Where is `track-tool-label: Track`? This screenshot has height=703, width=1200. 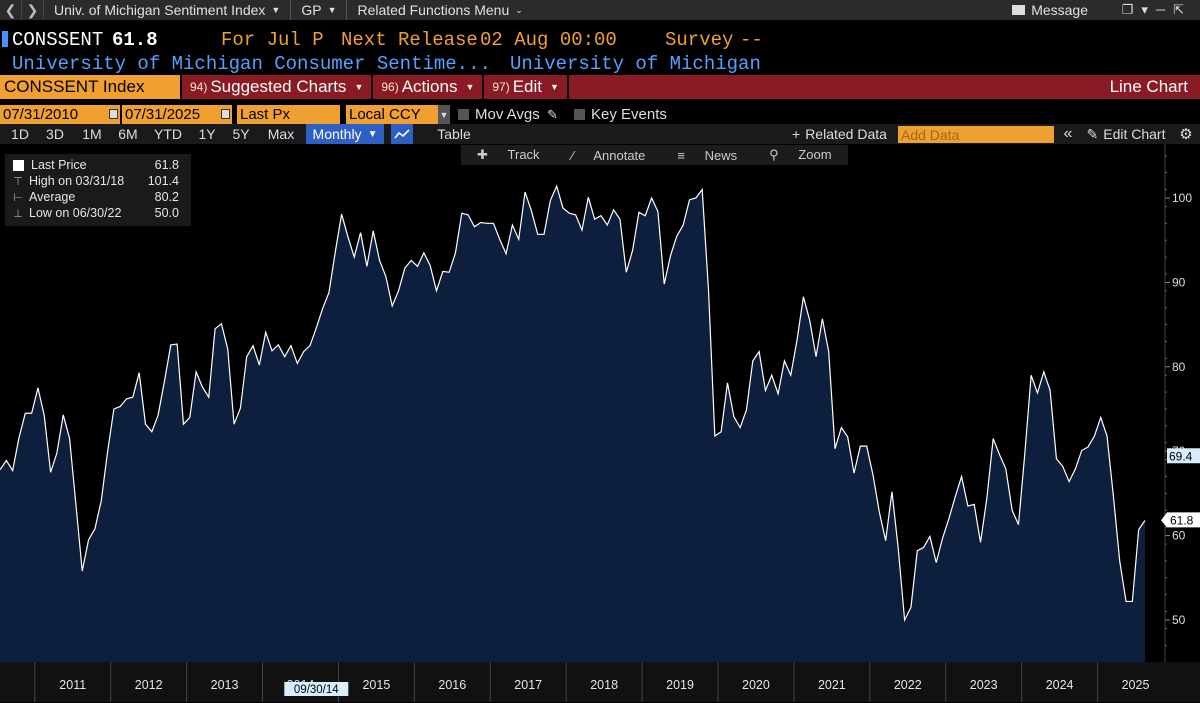
track-tool-label: Track is located at coordinates (523, 154).